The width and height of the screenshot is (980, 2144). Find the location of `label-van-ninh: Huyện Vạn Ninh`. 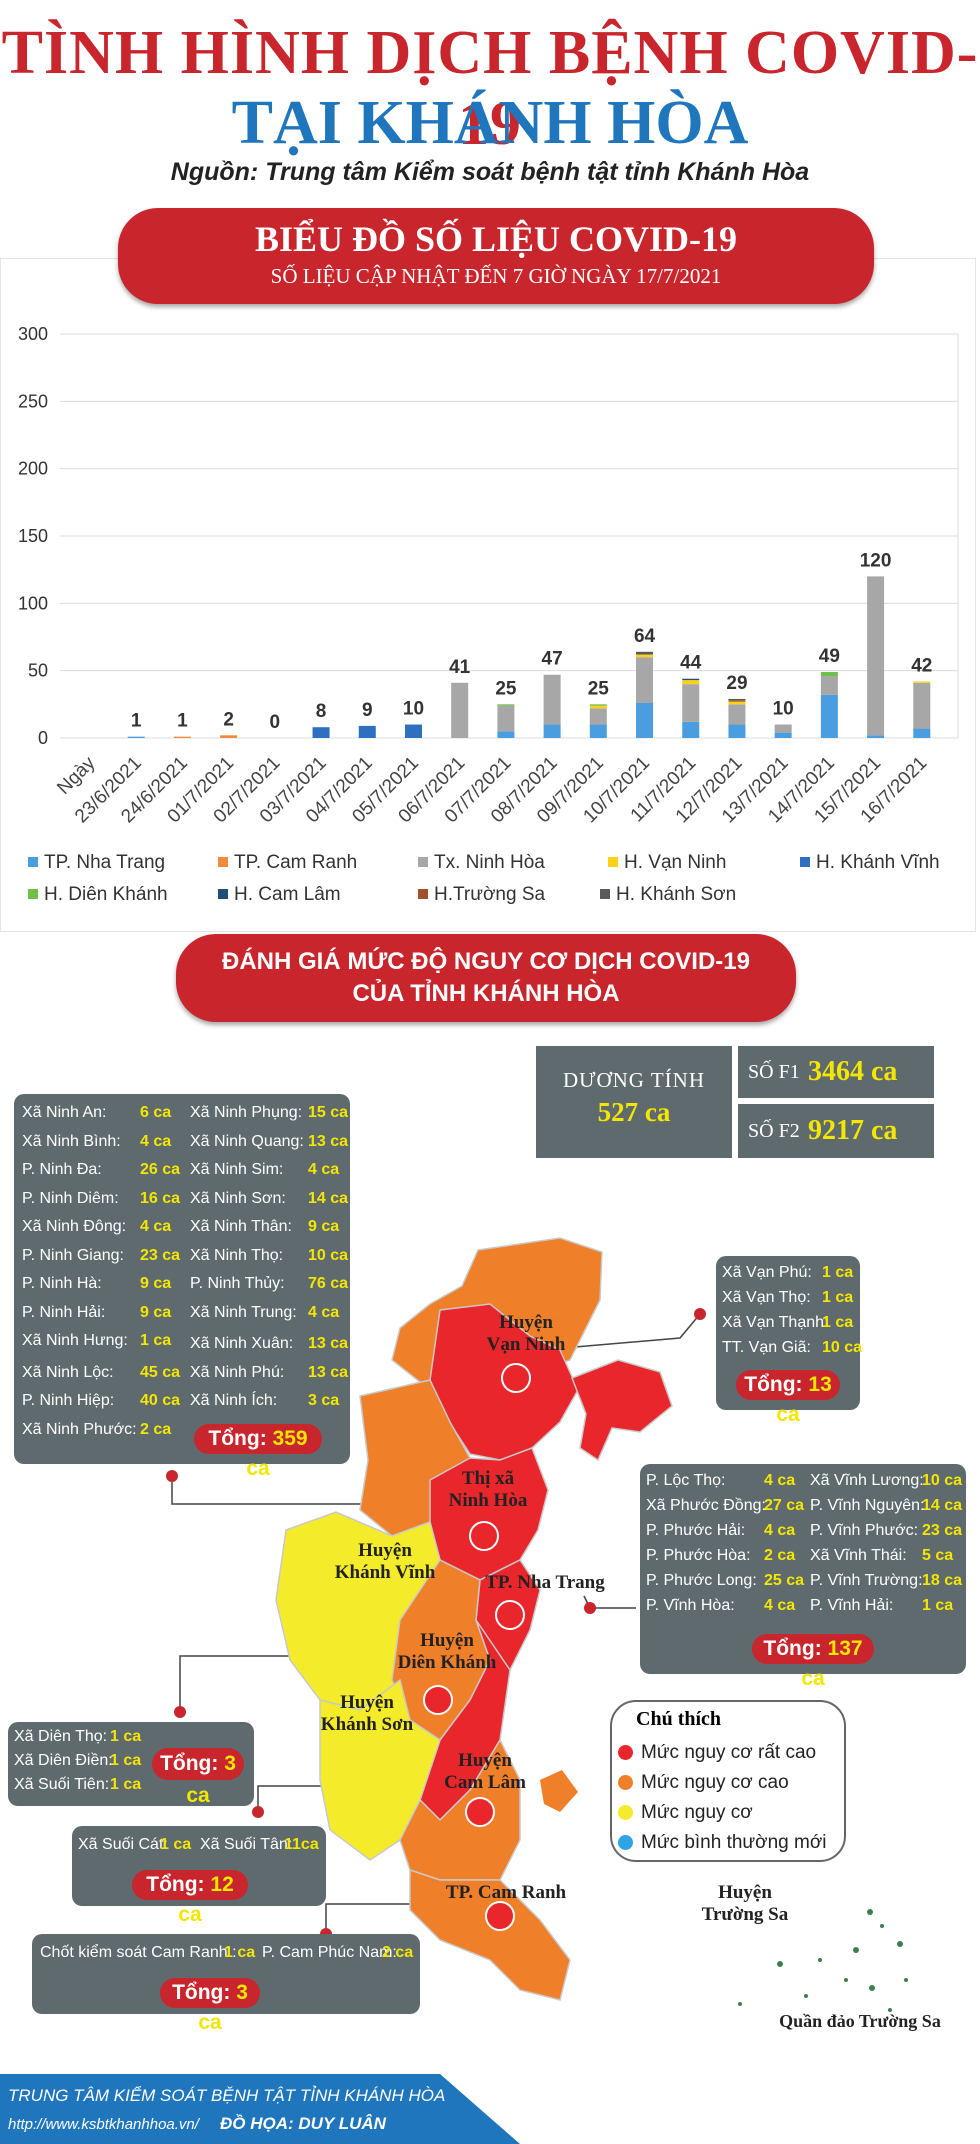

label-van-ninh: Huyện Vạn Ninh is located at coordinates (526, 1333).